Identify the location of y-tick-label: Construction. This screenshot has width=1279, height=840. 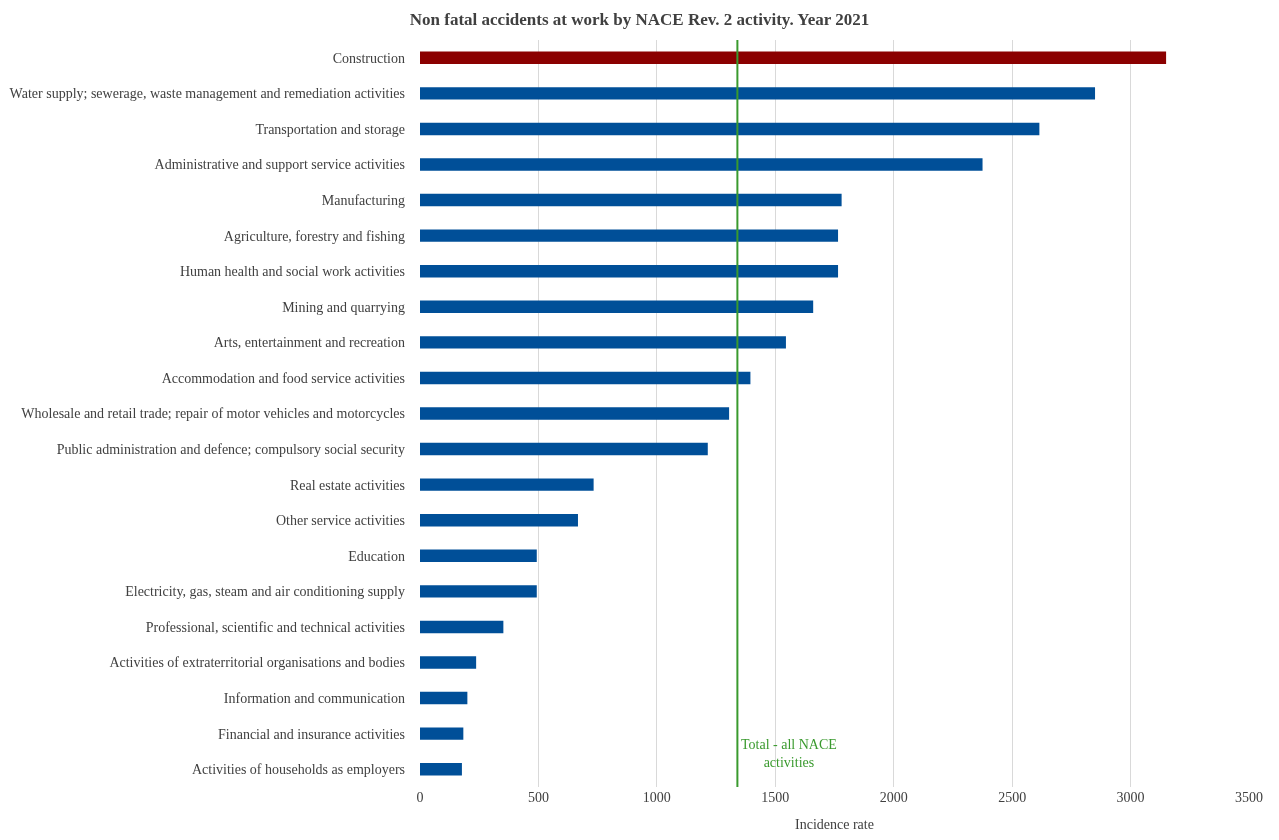
(368, 58).